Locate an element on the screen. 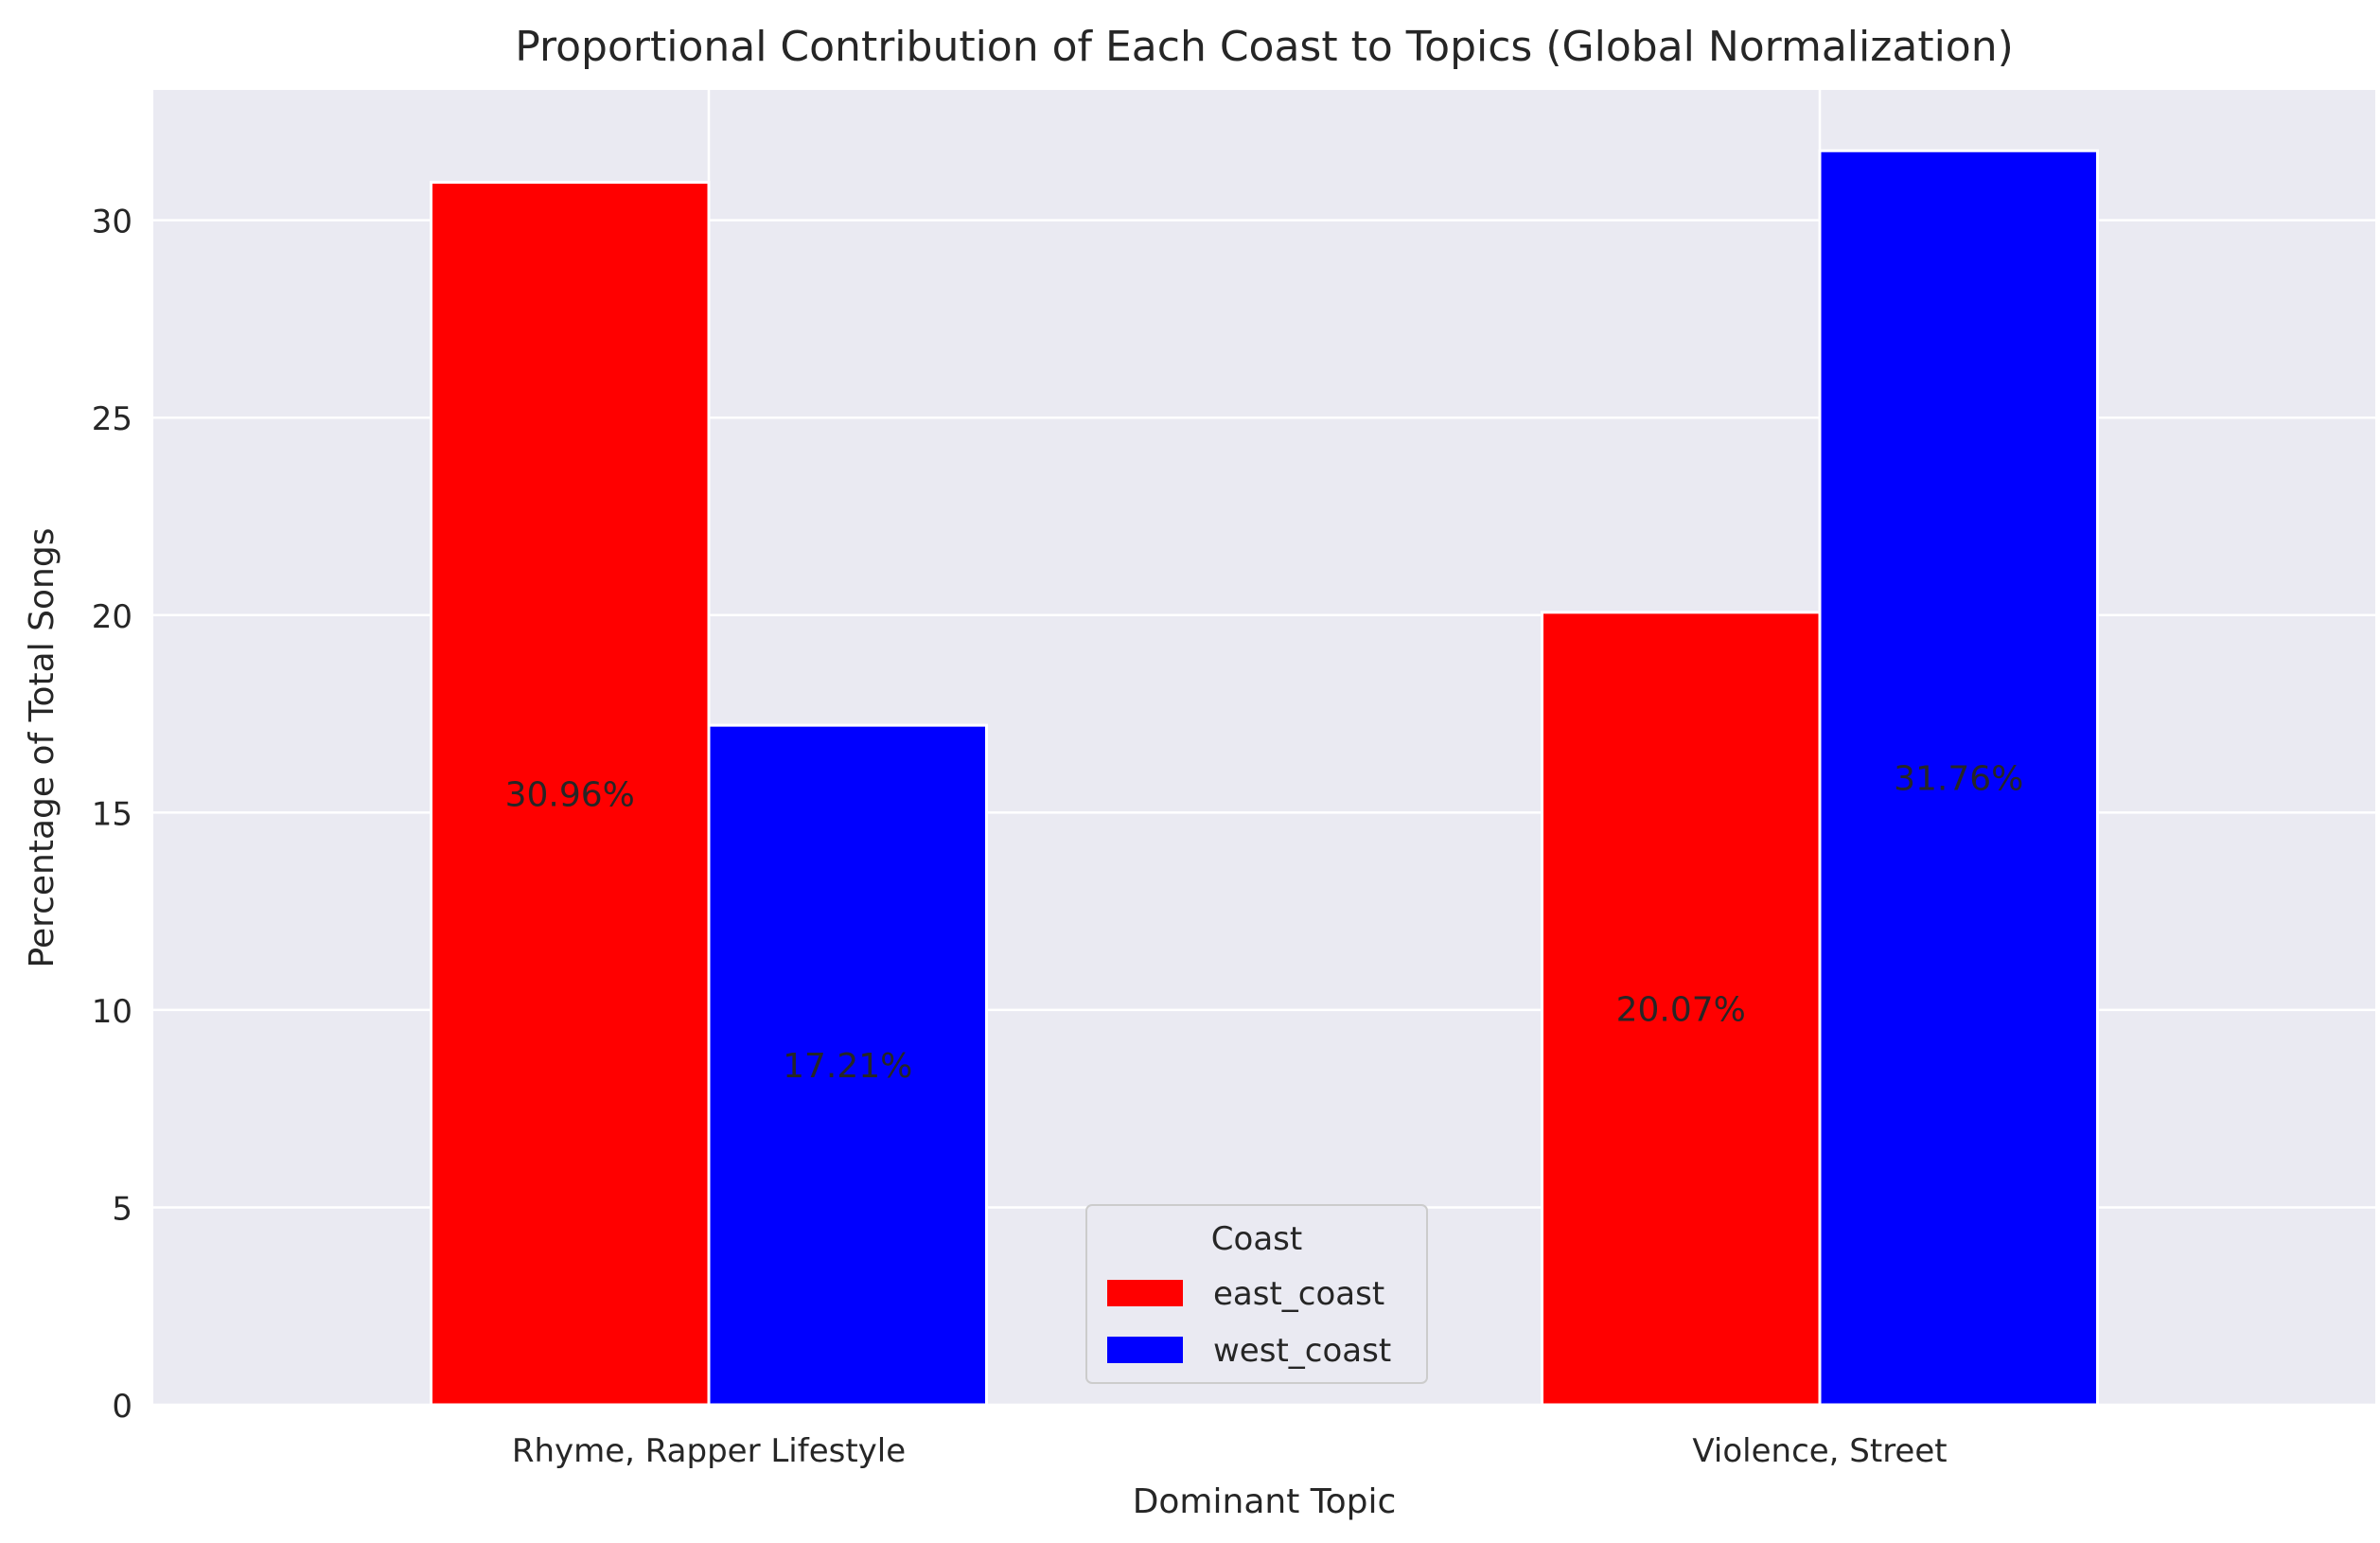 This screenshot has height=1543, width=2380. bar-value-label: 20.07% is located at coordinates (1681, 1009).